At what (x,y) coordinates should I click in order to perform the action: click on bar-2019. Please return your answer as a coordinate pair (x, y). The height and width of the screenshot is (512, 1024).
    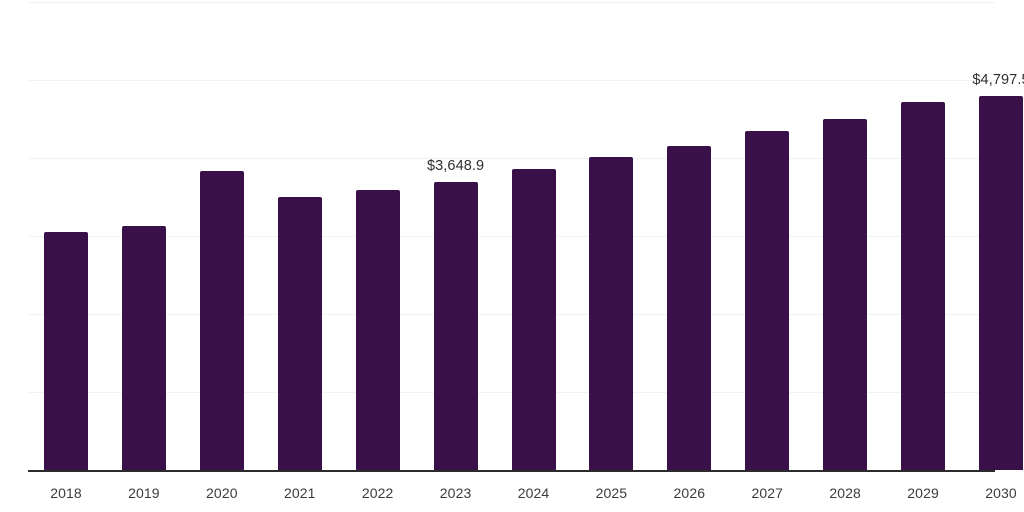
    Looking at the image, I should click on (144, 348).